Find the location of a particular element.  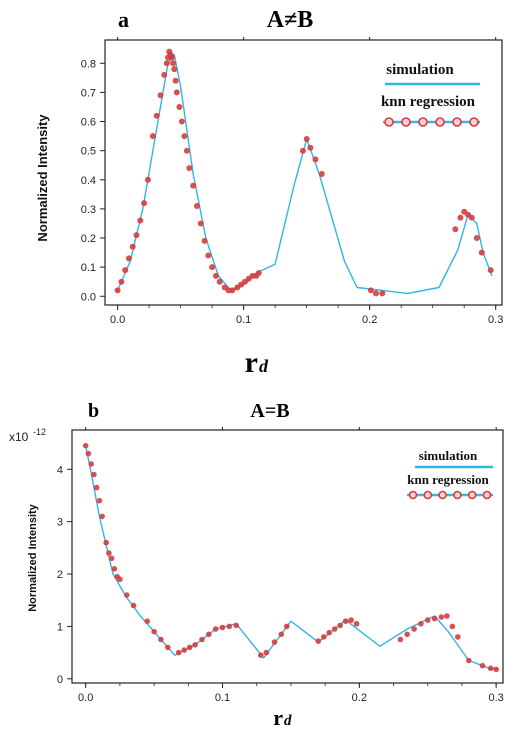

panel-a-xlabel-sub: d is located at coordinates (264, 366).